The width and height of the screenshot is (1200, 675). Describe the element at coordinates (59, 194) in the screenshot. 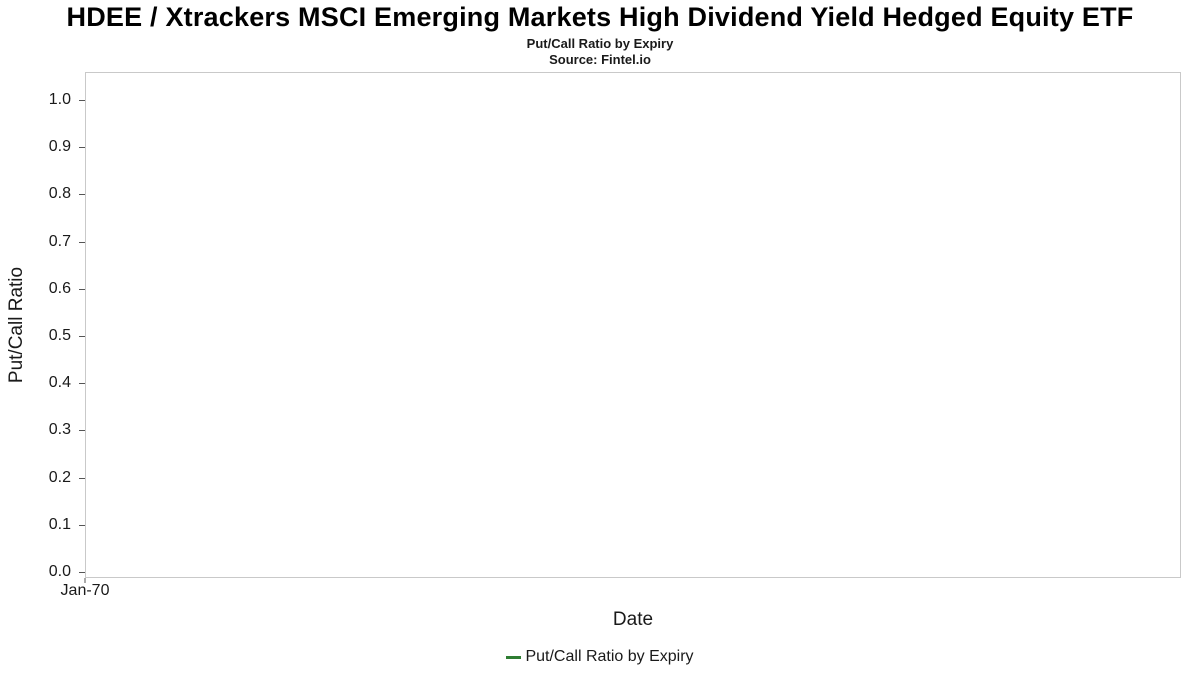

I see `y-tick-label: 0.8` at that location.